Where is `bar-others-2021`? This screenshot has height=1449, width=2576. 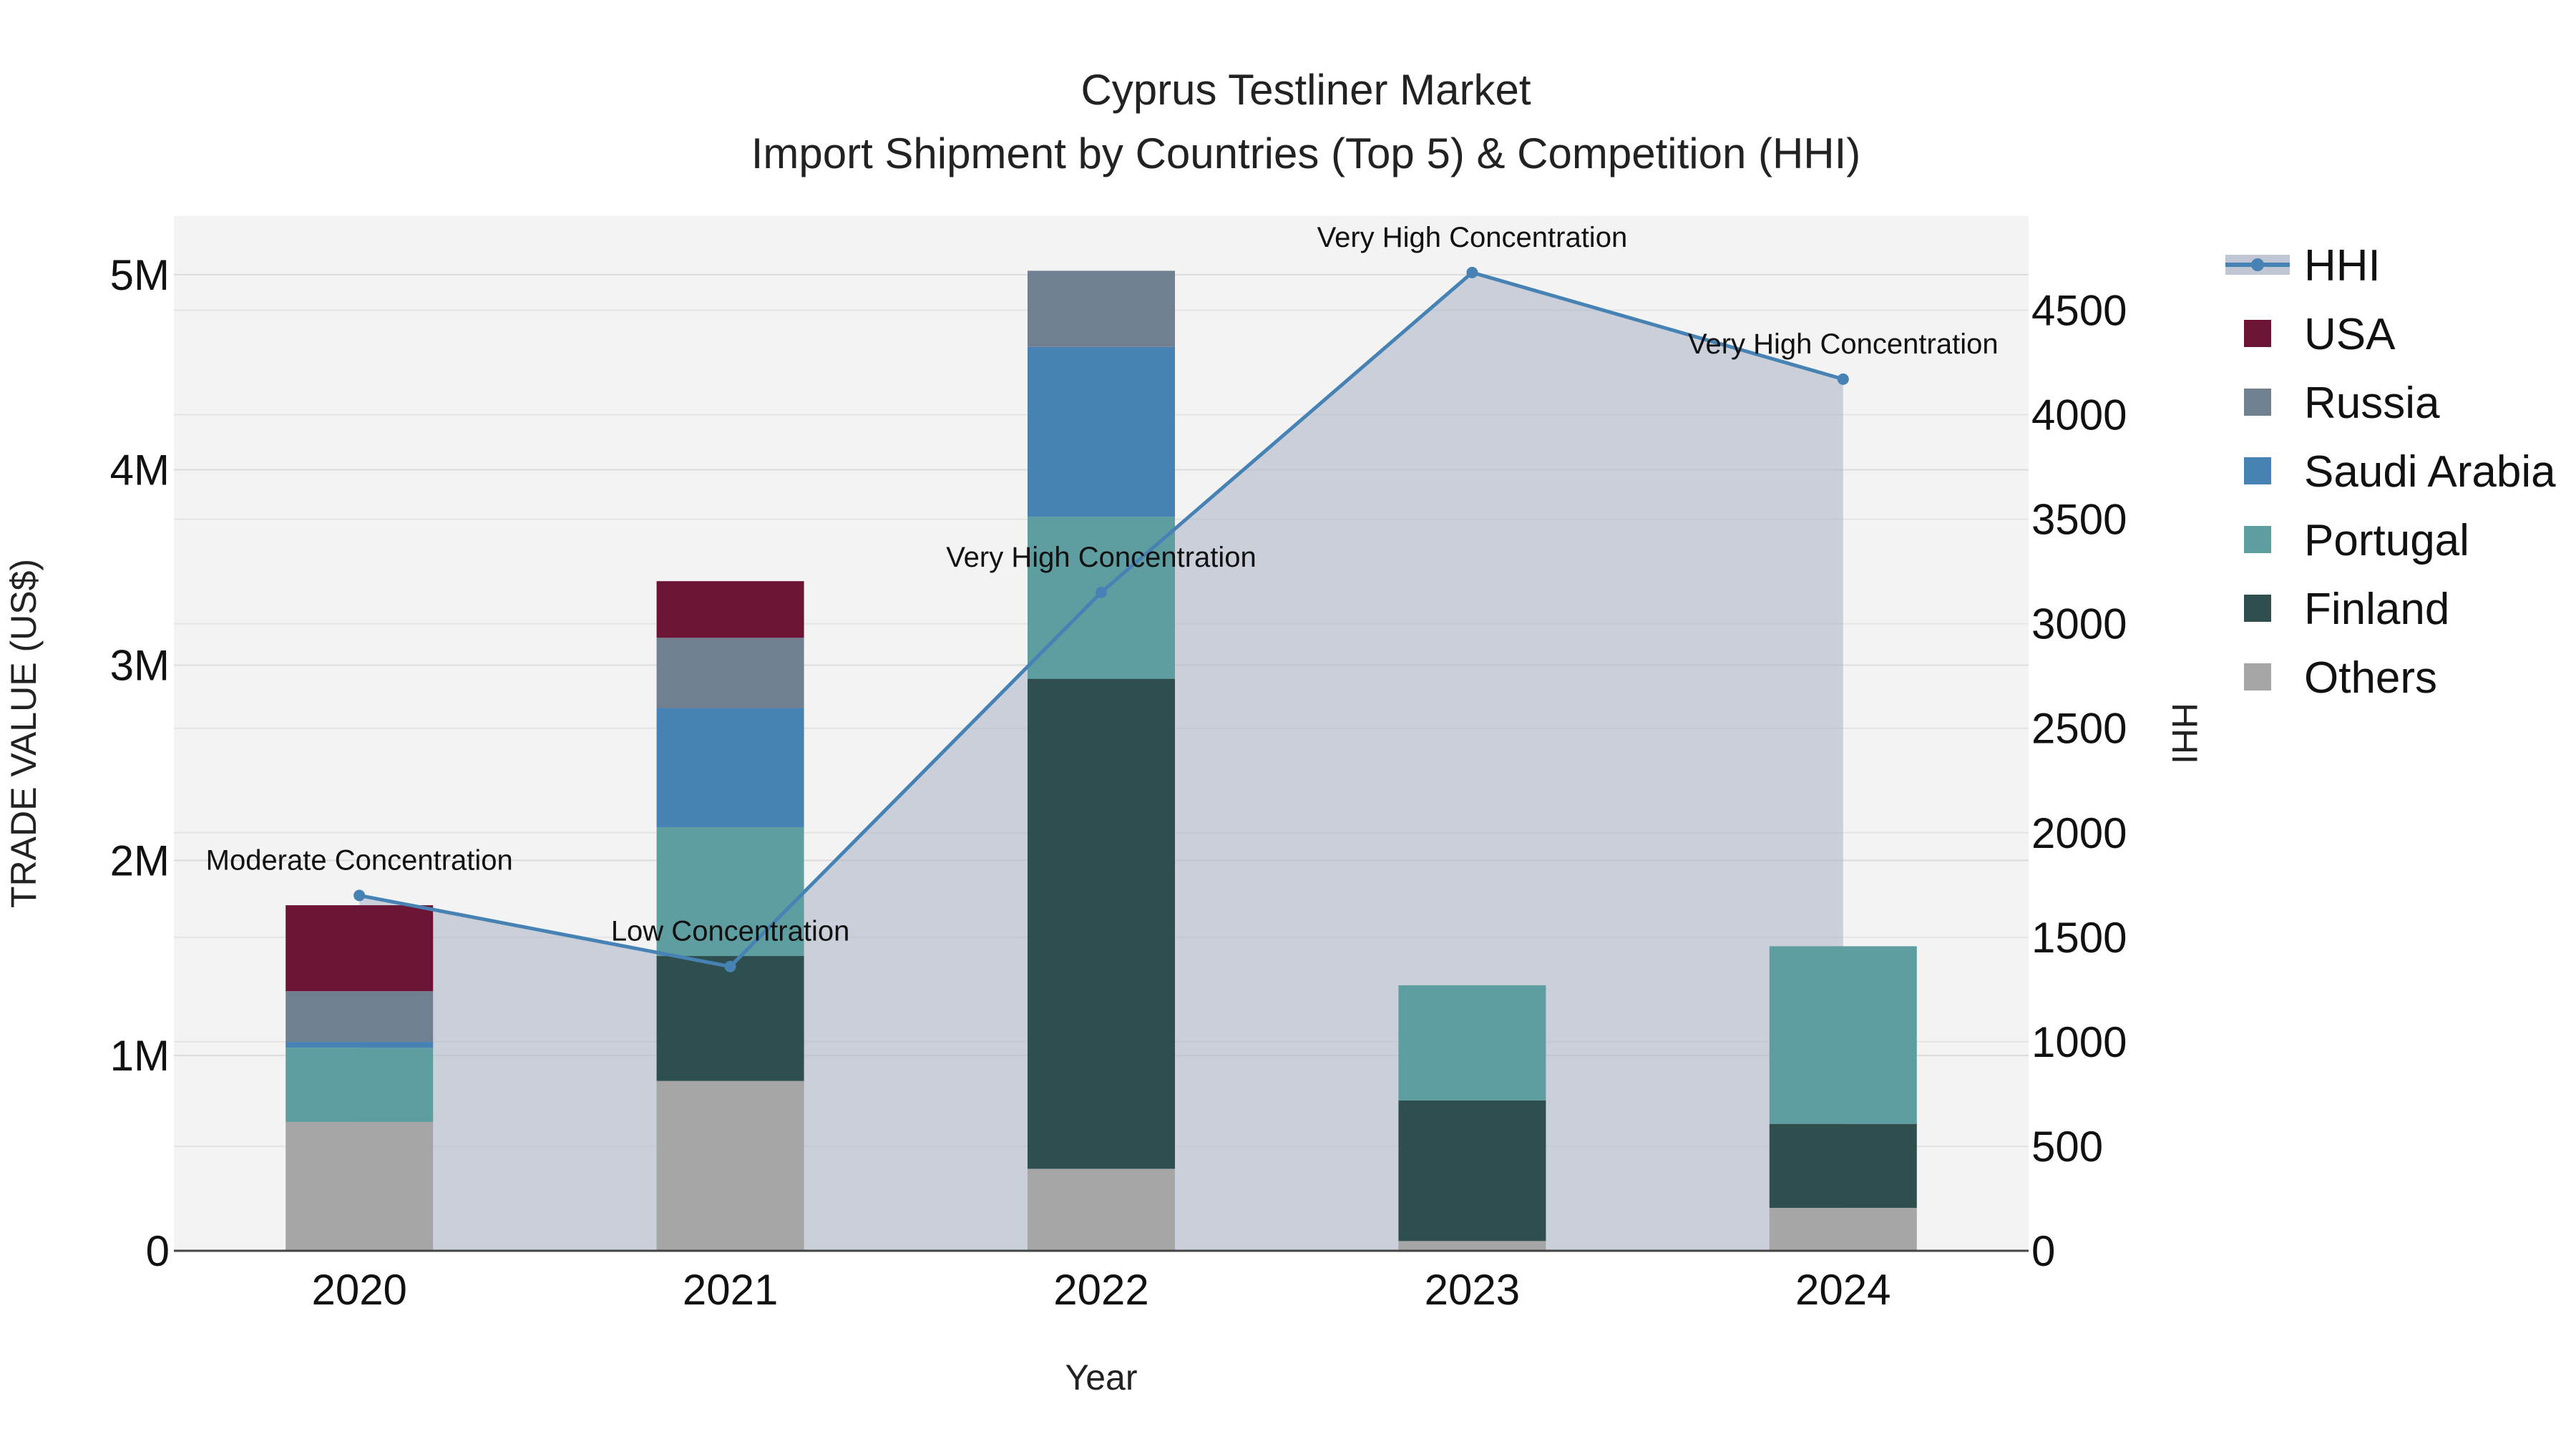 bar-others-2021 is located at coordinates (730, 1165).